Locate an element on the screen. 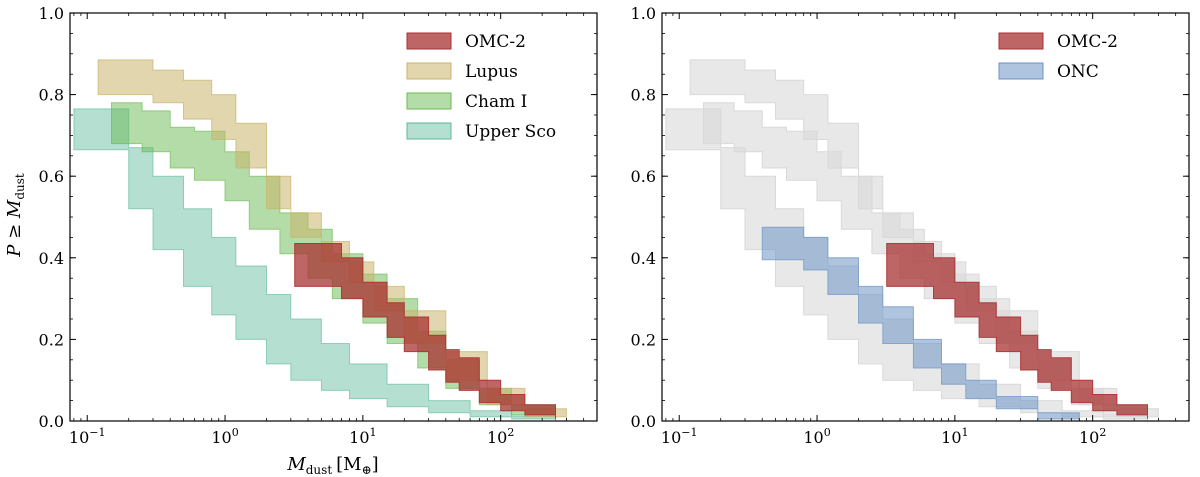 This screenshot has width=1200, height=477. x-axis-label-unit-suffix: ] is located at coordinates (375, 464).